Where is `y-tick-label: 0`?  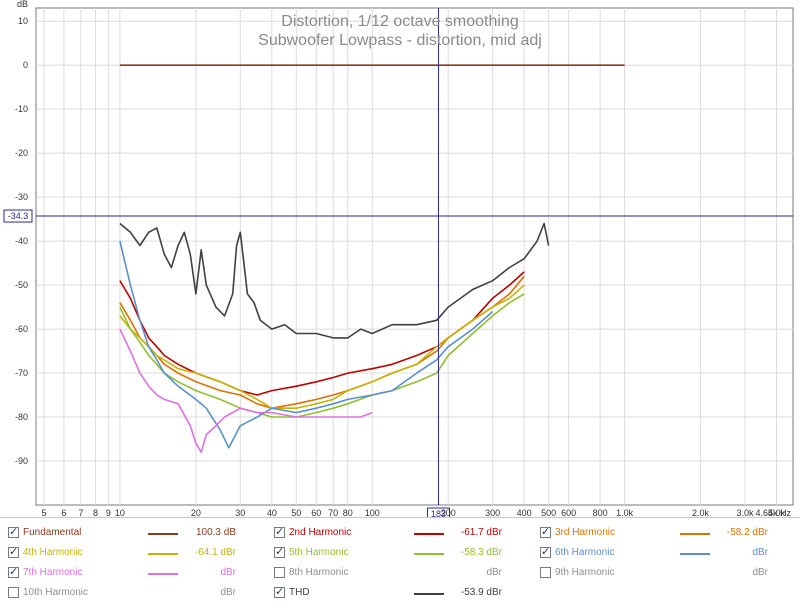
y-tick-label: 0 is located at coordinates (25, 65).